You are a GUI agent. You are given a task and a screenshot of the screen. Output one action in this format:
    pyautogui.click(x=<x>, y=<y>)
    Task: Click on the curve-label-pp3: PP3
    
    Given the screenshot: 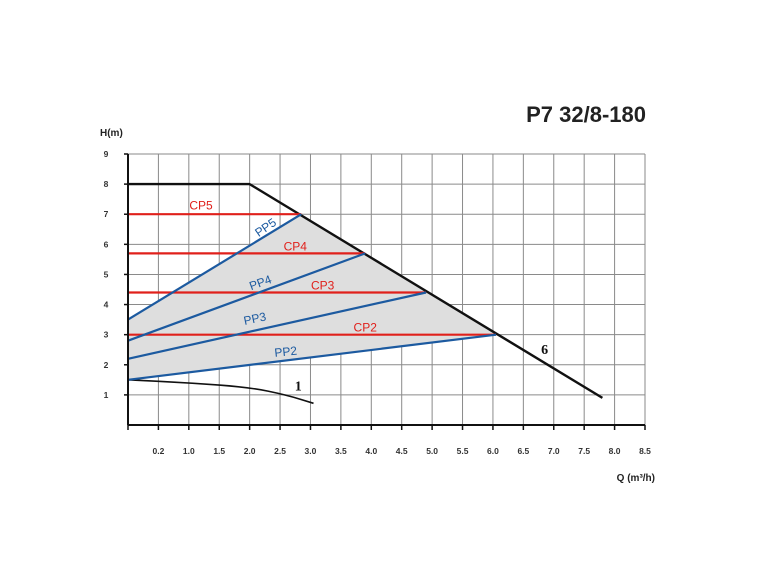 What is the action you would take?
    pyautogui.click(x=254, y=318)
    